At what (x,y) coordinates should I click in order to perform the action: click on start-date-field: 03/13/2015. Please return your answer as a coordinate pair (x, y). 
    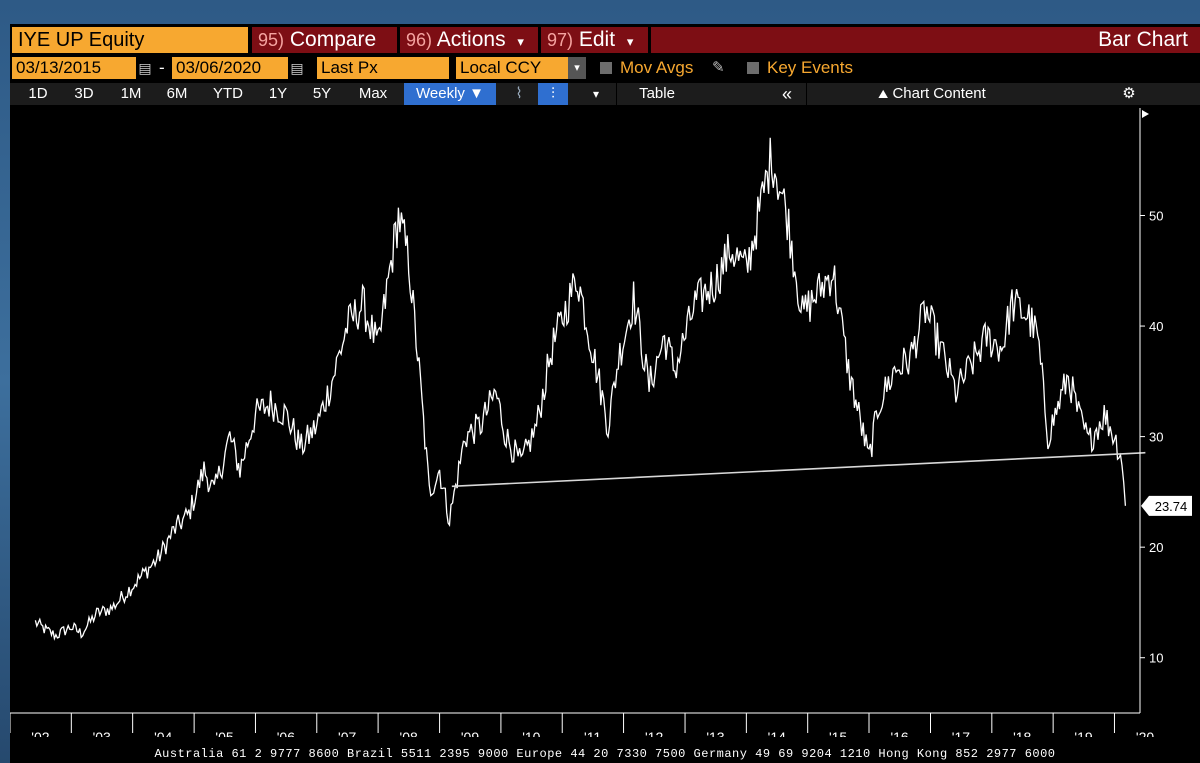
    Looking at the image, I should click on (74, 68).